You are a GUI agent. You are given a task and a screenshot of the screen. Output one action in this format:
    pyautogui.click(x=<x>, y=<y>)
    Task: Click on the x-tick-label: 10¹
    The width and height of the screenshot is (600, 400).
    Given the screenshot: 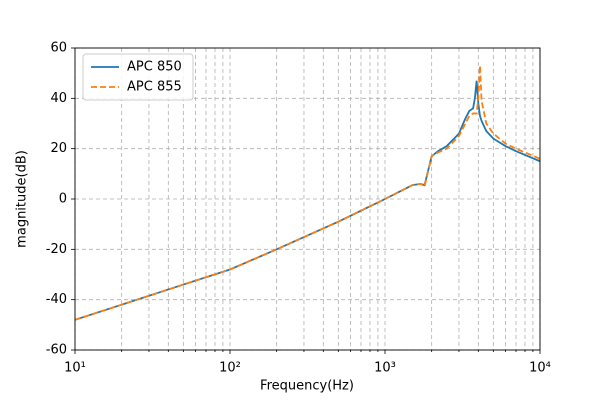 What is the action you would take?
    pyautogui.click(x=75, y=368)
    